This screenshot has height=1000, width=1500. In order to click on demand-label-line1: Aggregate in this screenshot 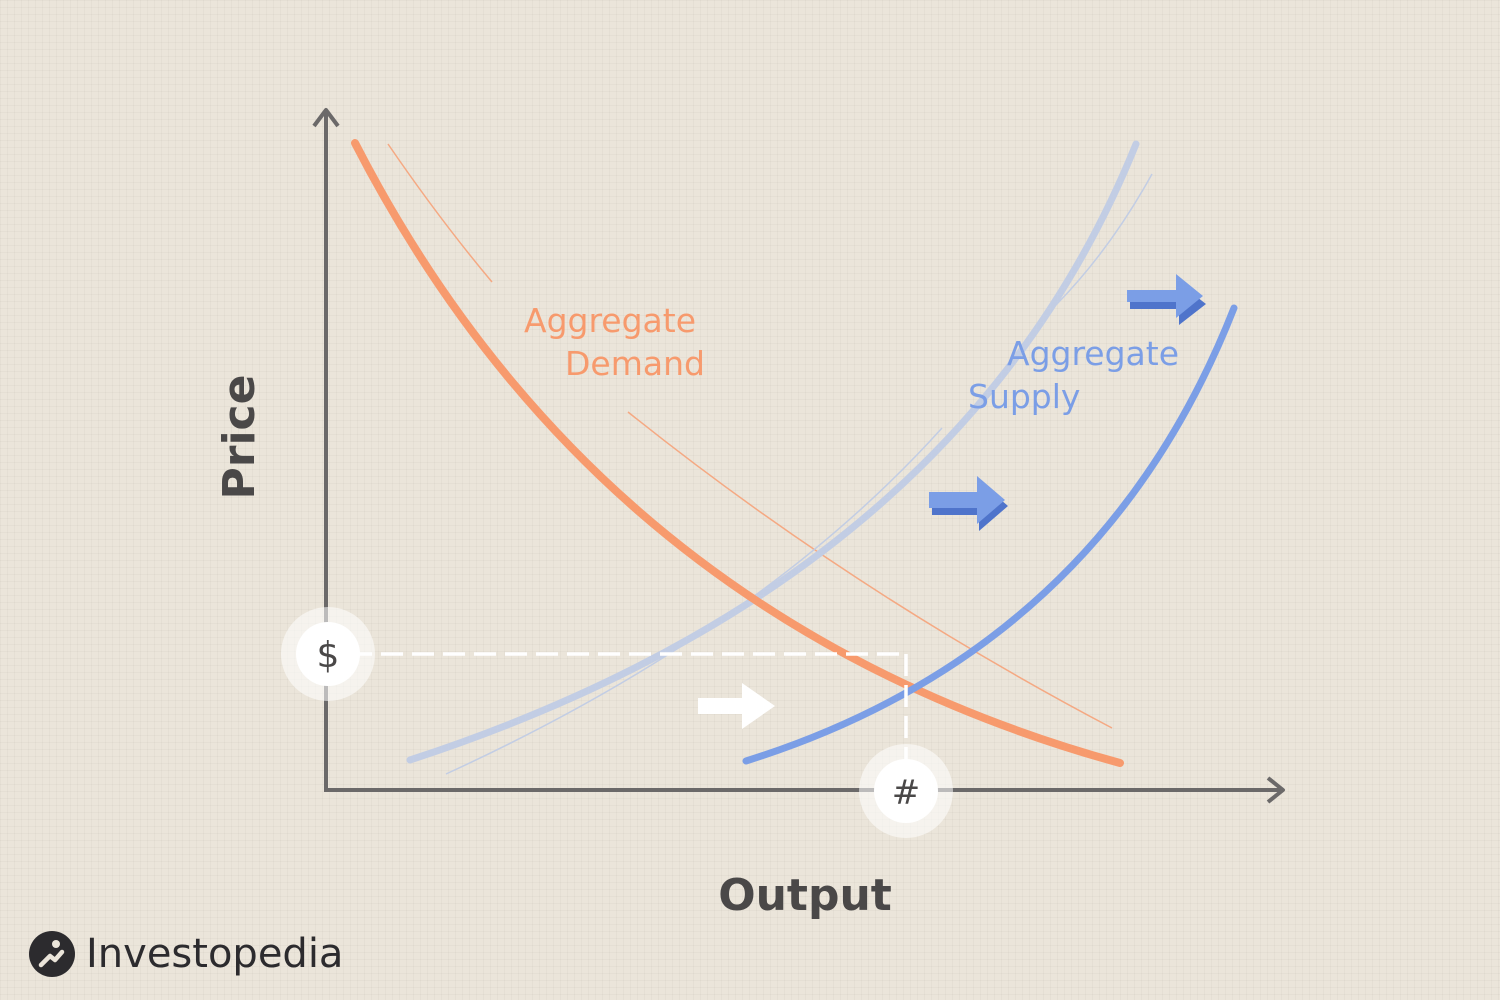, I will do `click(610, 320)`.